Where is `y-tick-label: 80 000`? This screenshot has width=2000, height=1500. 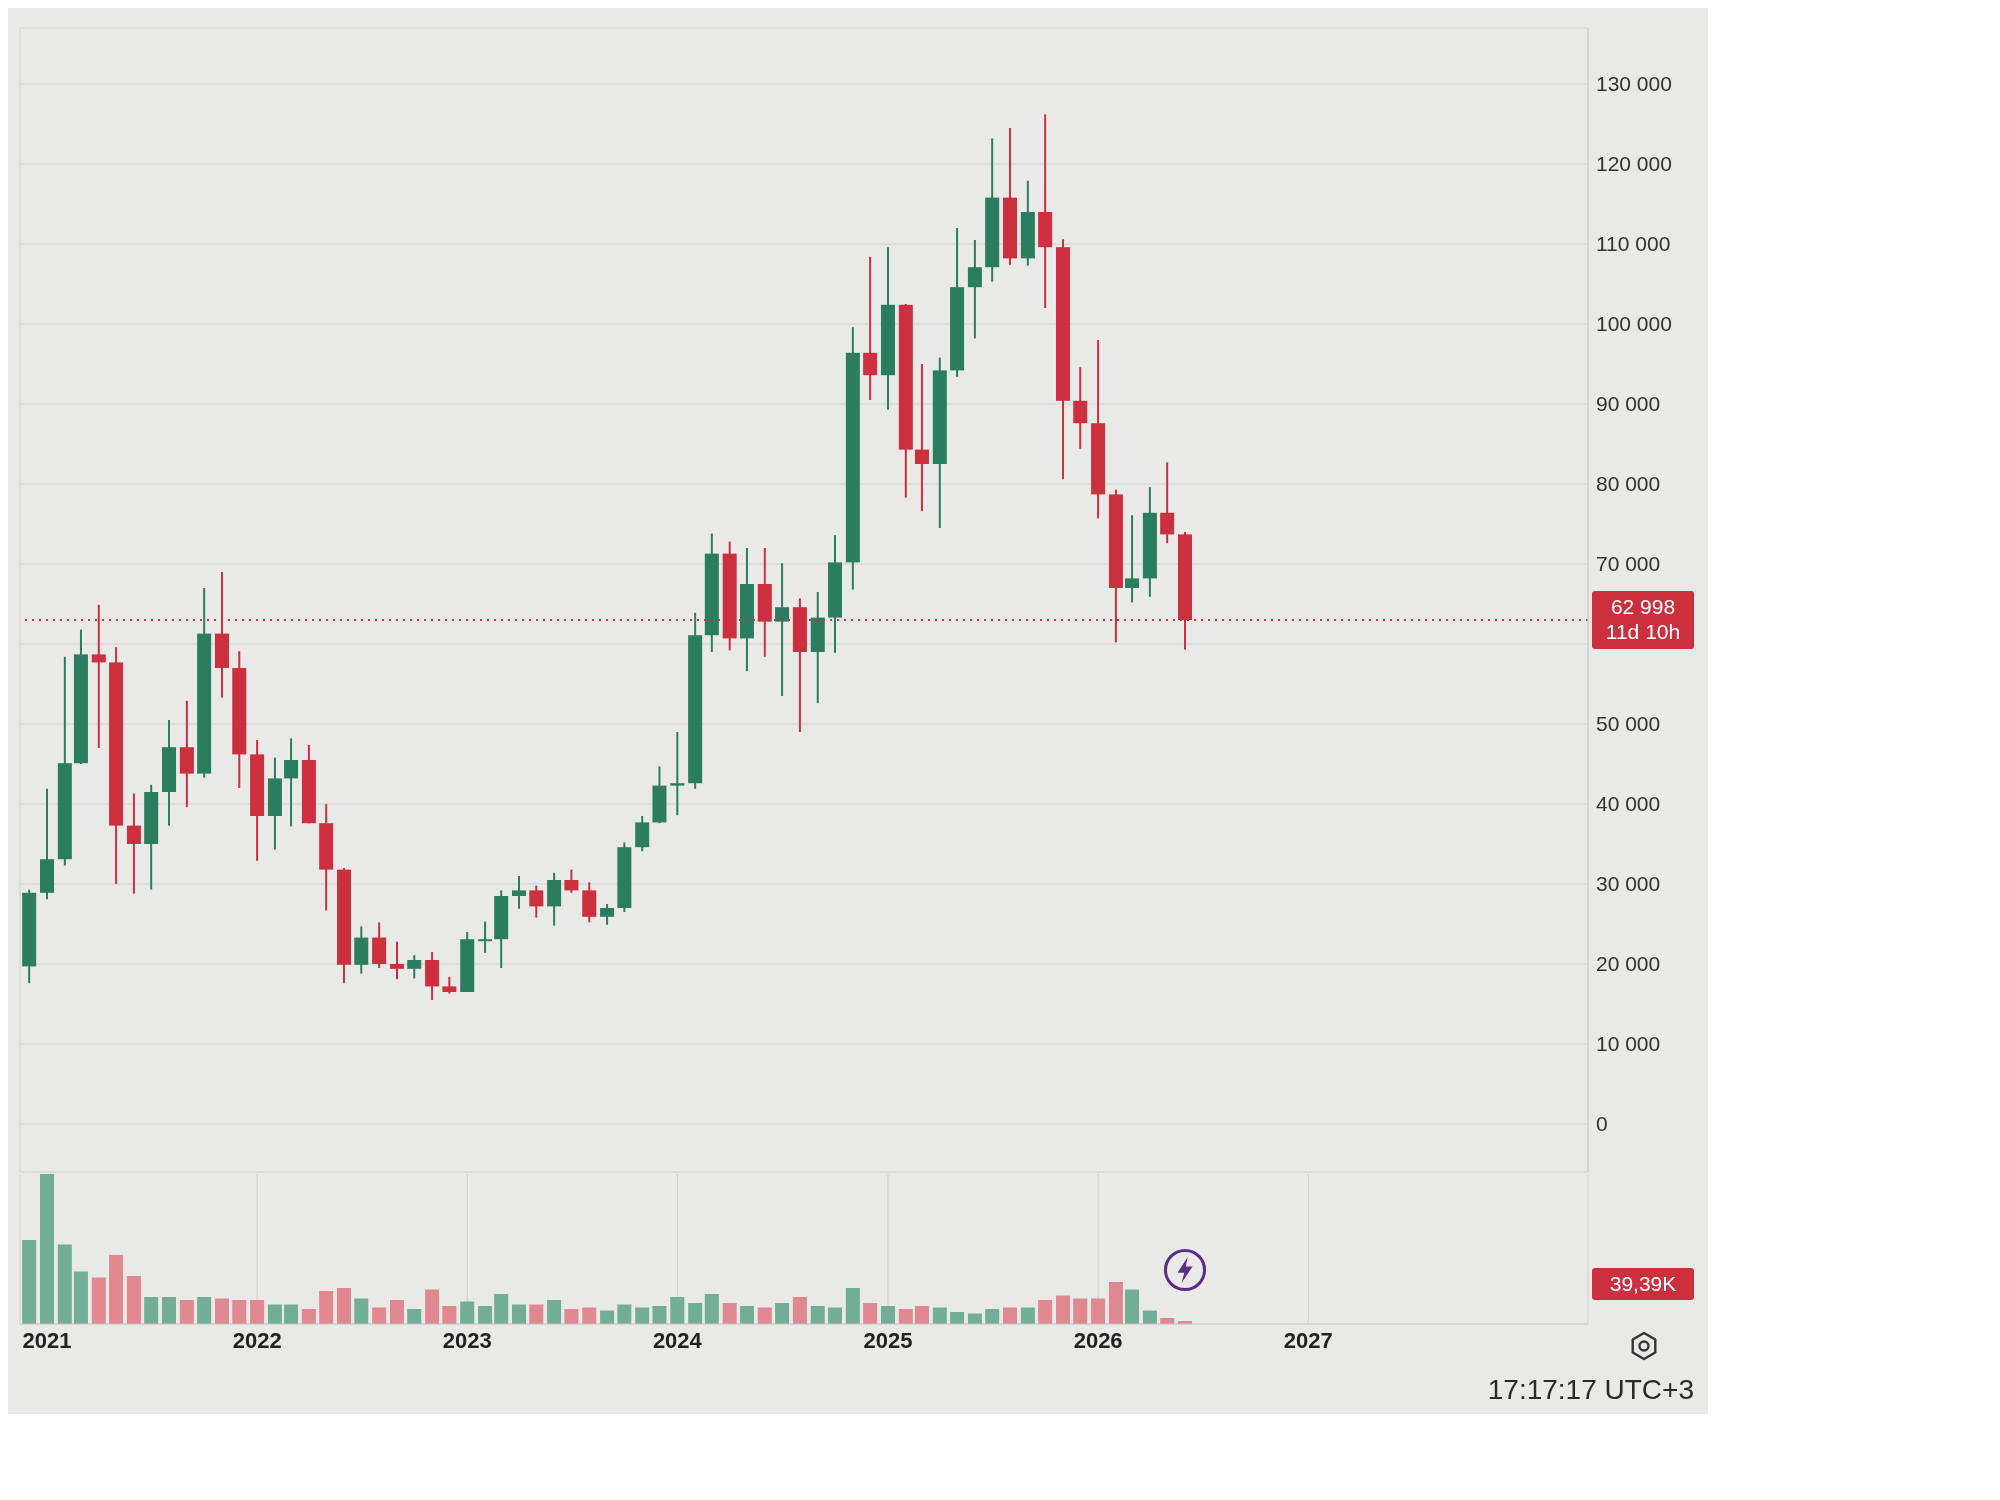 y-tick-label: 80 000 is located at coordinates (1628, 484).